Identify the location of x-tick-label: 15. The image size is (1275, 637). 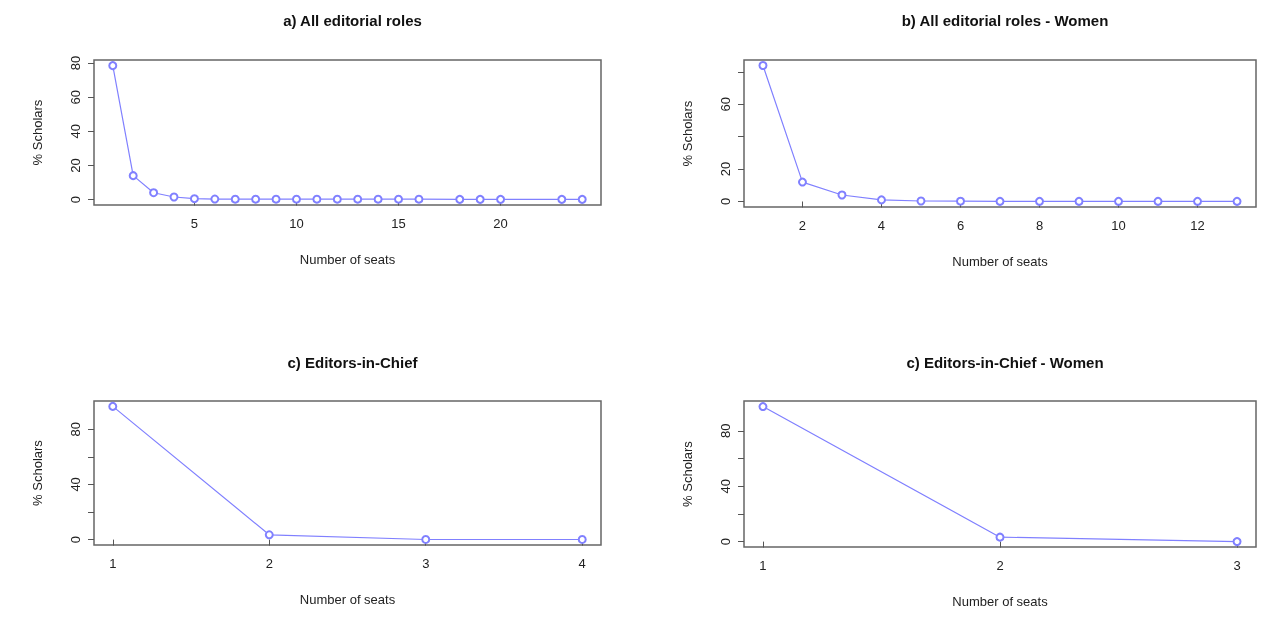
(398, 223).